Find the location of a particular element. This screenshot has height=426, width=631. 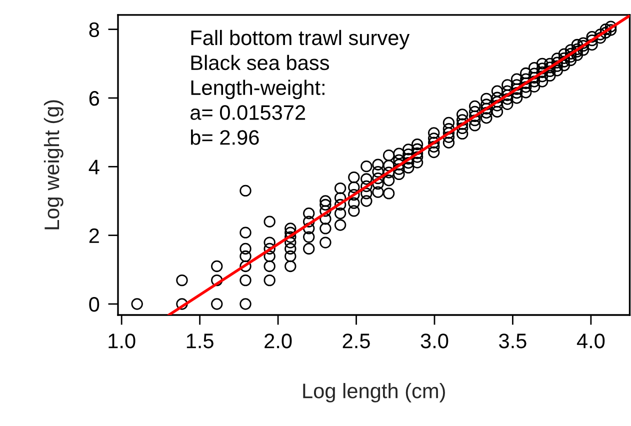

annotation: Black sea bass is located at coordinates (260, 62).